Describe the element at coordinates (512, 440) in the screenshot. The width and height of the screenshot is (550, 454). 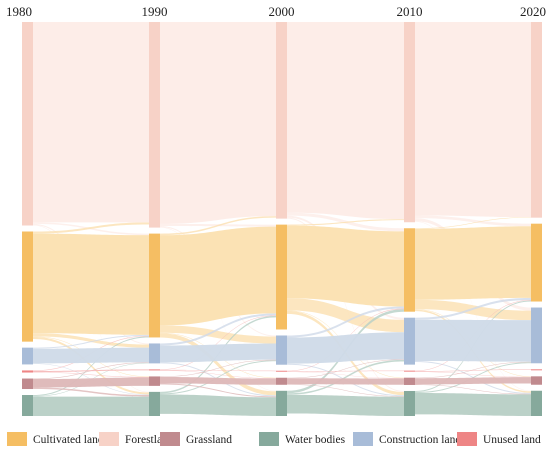
I see `legend-label-unused-land: Unused land` at that location.